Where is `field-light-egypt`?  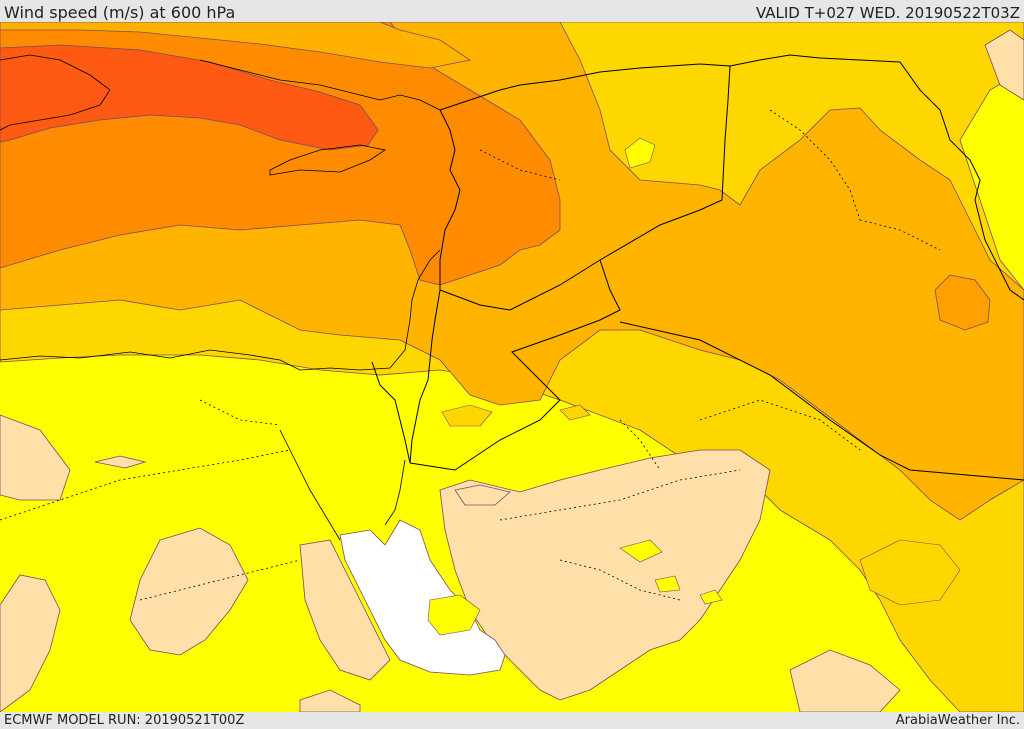
field-light-egypt is located at coordinates (189, 591).